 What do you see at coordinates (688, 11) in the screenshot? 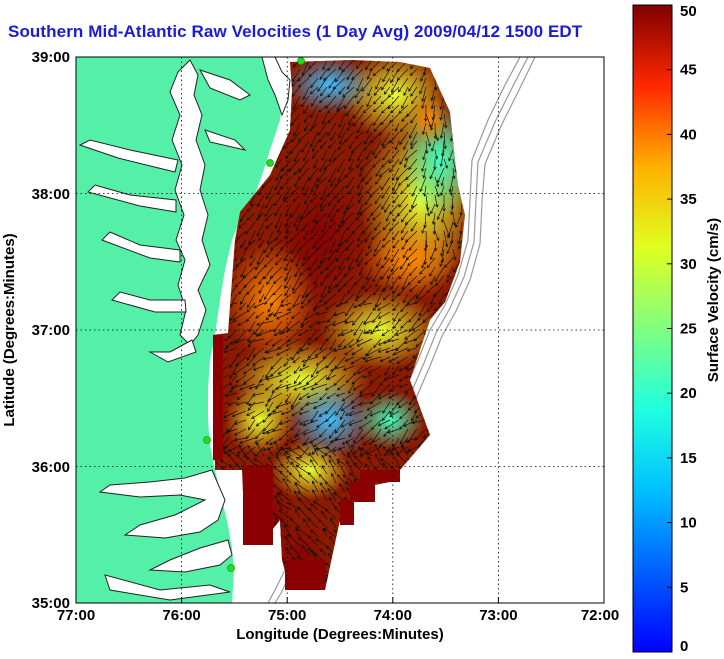
I see `colorbar-tick-label: 50` at bounding box center [688, 11].